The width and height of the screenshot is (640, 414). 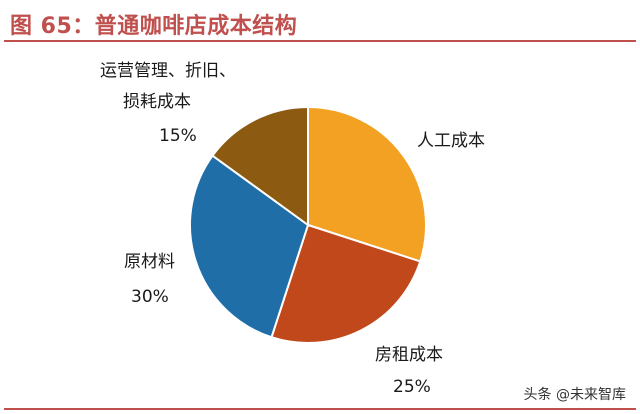 What do you see at coordinates (409, 355) in the screenshot?
I see `slice-label-rent: 房租成本` at bounding box center [409, 355].